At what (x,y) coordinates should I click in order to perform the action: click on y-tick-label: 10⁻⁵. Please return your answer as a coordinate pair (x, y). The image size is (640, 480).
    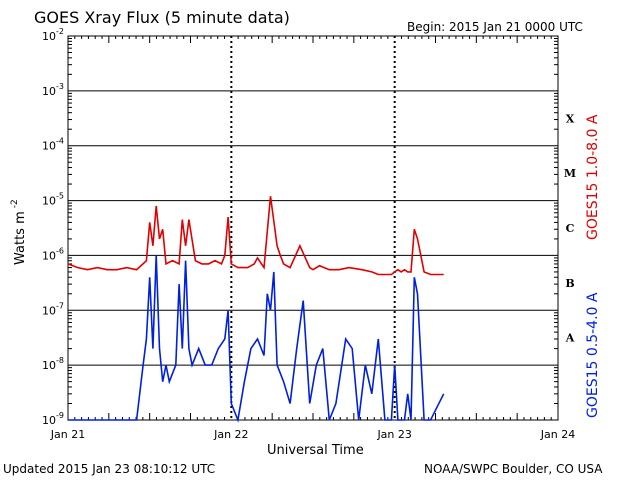
    Looking at the image, I should click on (53, 200).